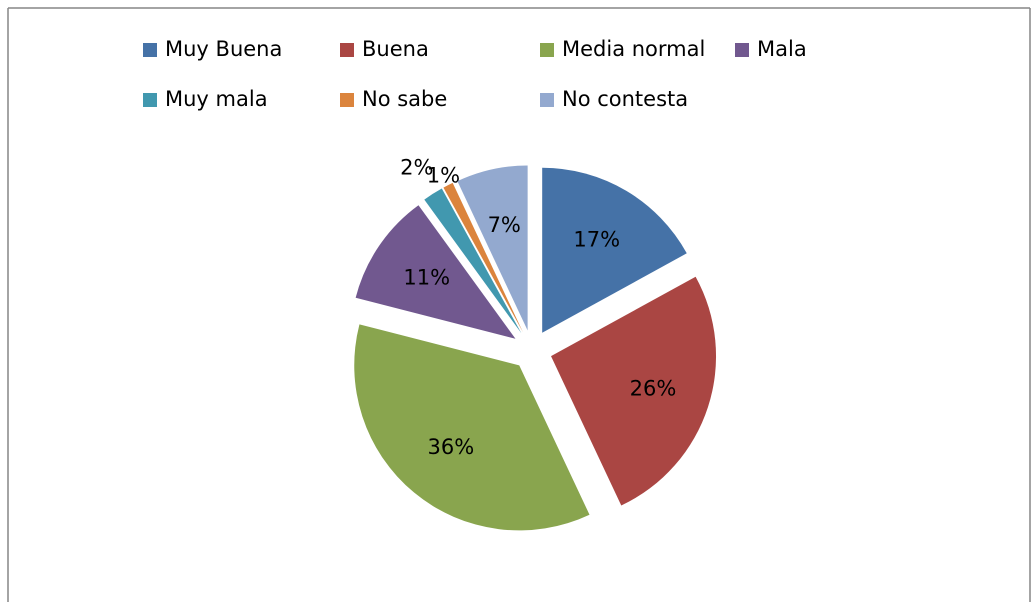 This screenshot has width=1034, height=602. Describe the element at coordinates (395, 49) in the screenshot. I see `legend-label: Buena` at that location.